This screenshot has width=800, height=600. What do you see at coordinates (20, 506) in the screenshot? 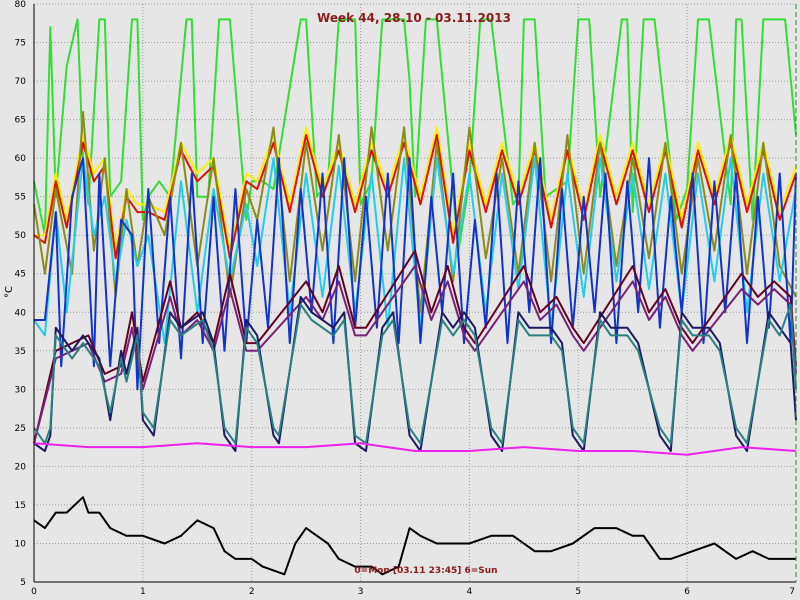
I see `y-tick-label: 15` at bounding box center [20, 506].